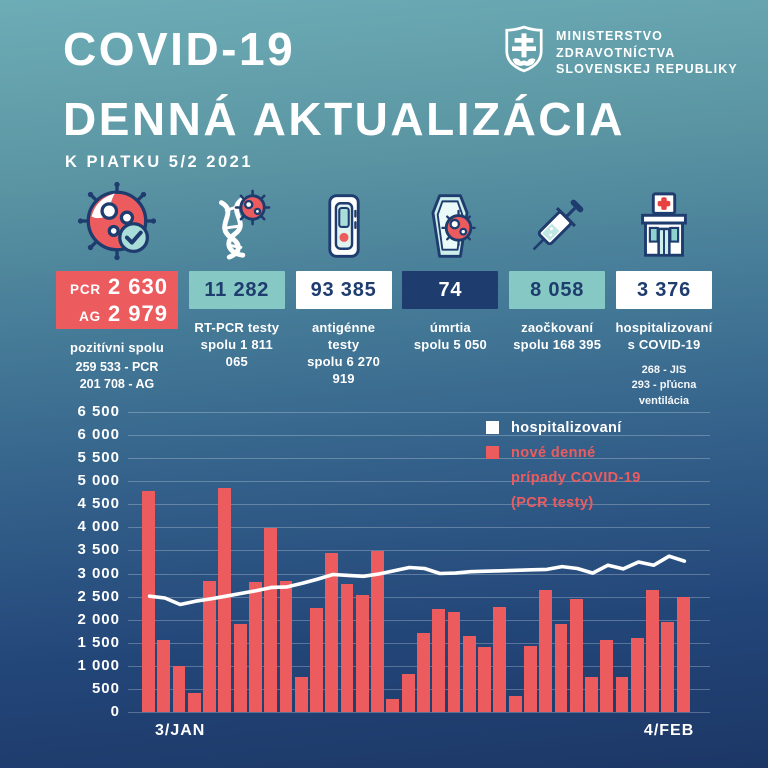  I want to click on y-axis-tick-label: 4 500, so click(98, 504).